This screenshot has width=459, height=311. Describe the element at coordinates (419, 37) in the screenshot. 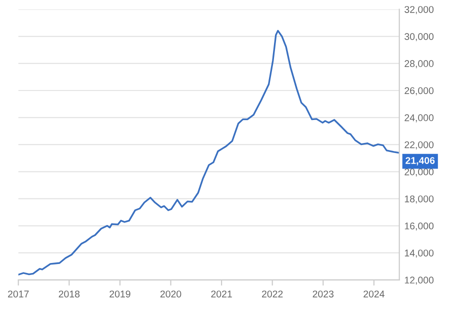

I see `y-tick-label: 30,000` at that location.